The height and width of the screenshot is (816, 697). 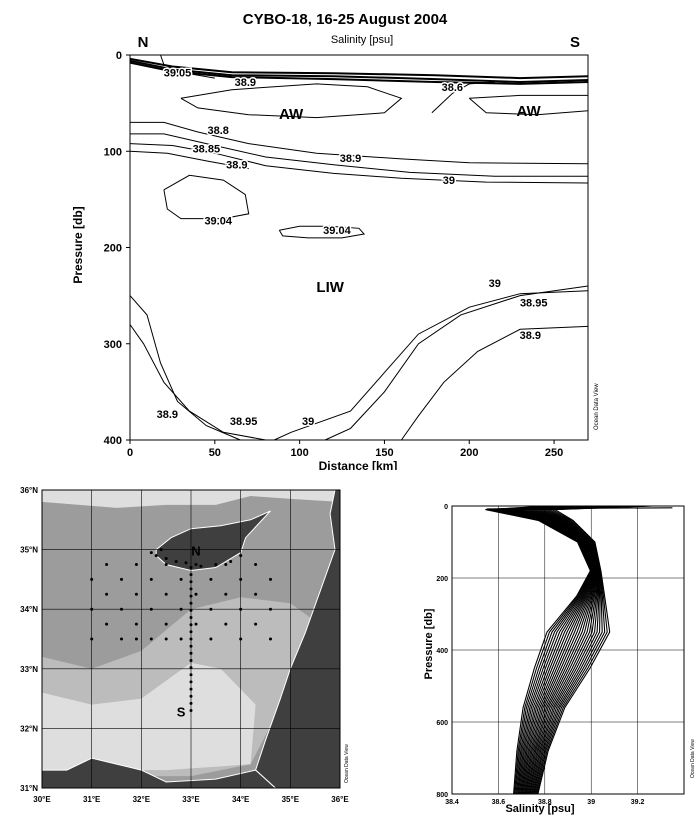 What do you see at coordinates (345, 19) in the screenshot?
I see `chart-title: CYBO-18, 16-25 August 2004` at bounding box center [345, 19].